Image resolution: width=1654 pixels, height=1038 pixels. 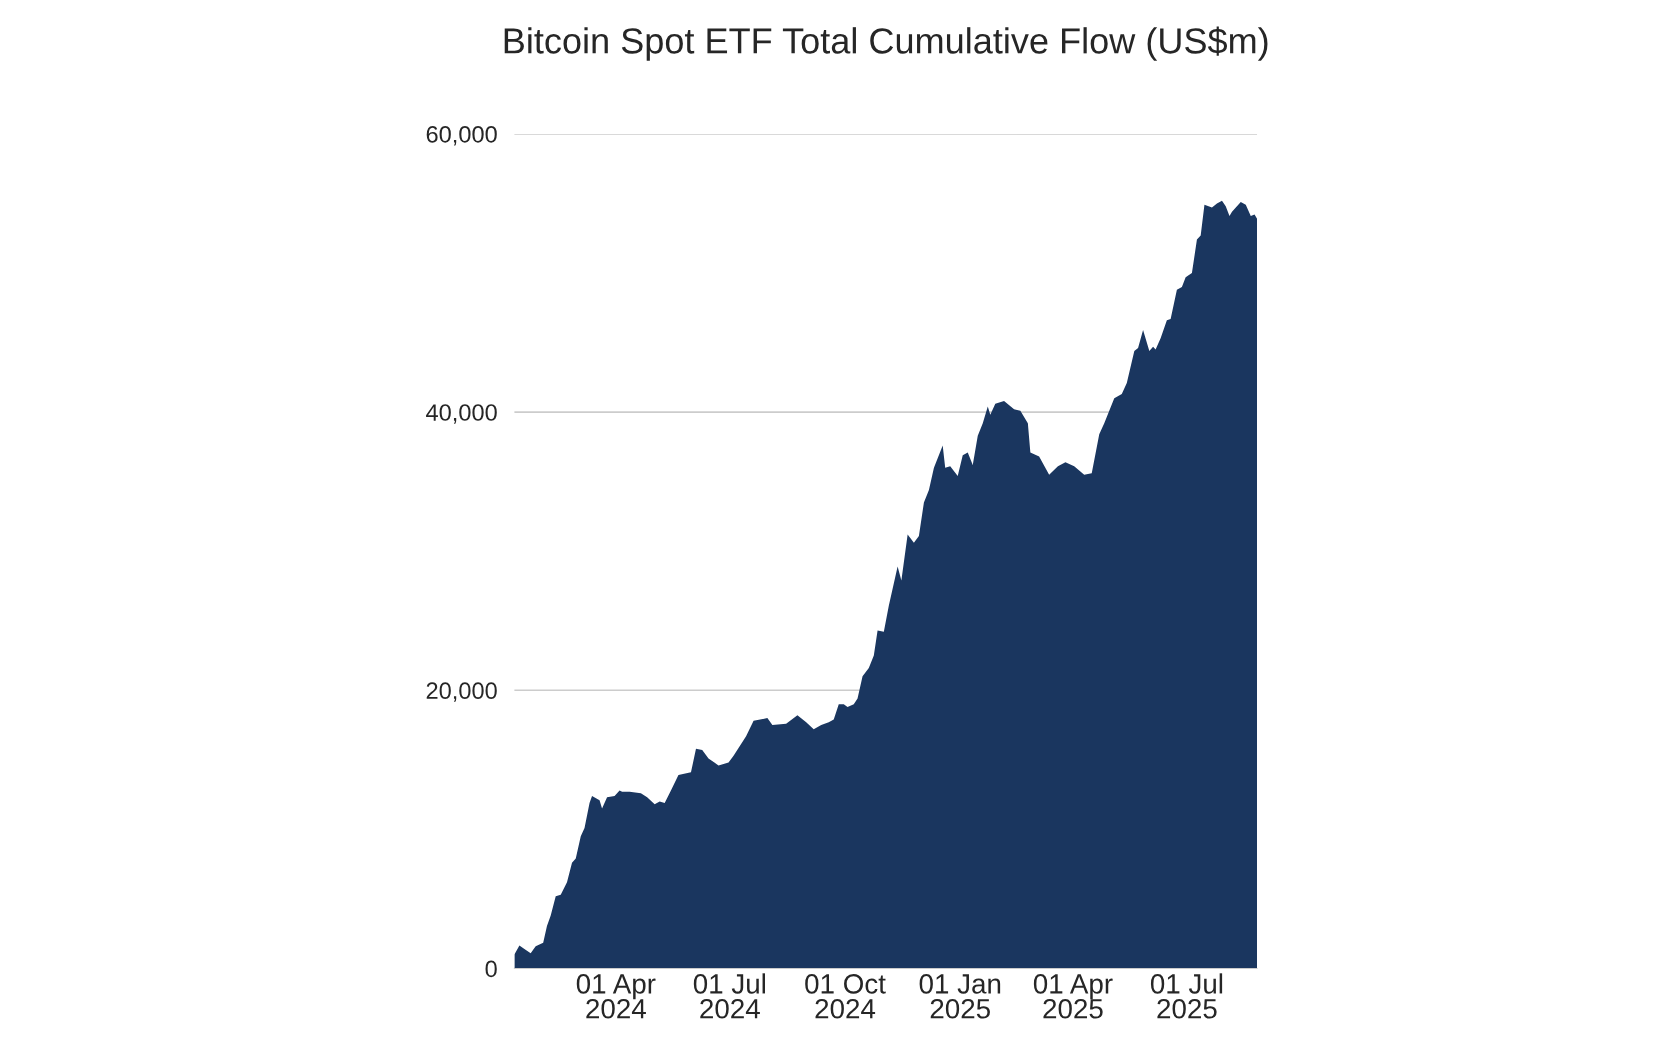 What do you see at coordinates (461, 414) in the screenshot?
I see `y-tick-label: 40,000` at bounding box center [461, 414].